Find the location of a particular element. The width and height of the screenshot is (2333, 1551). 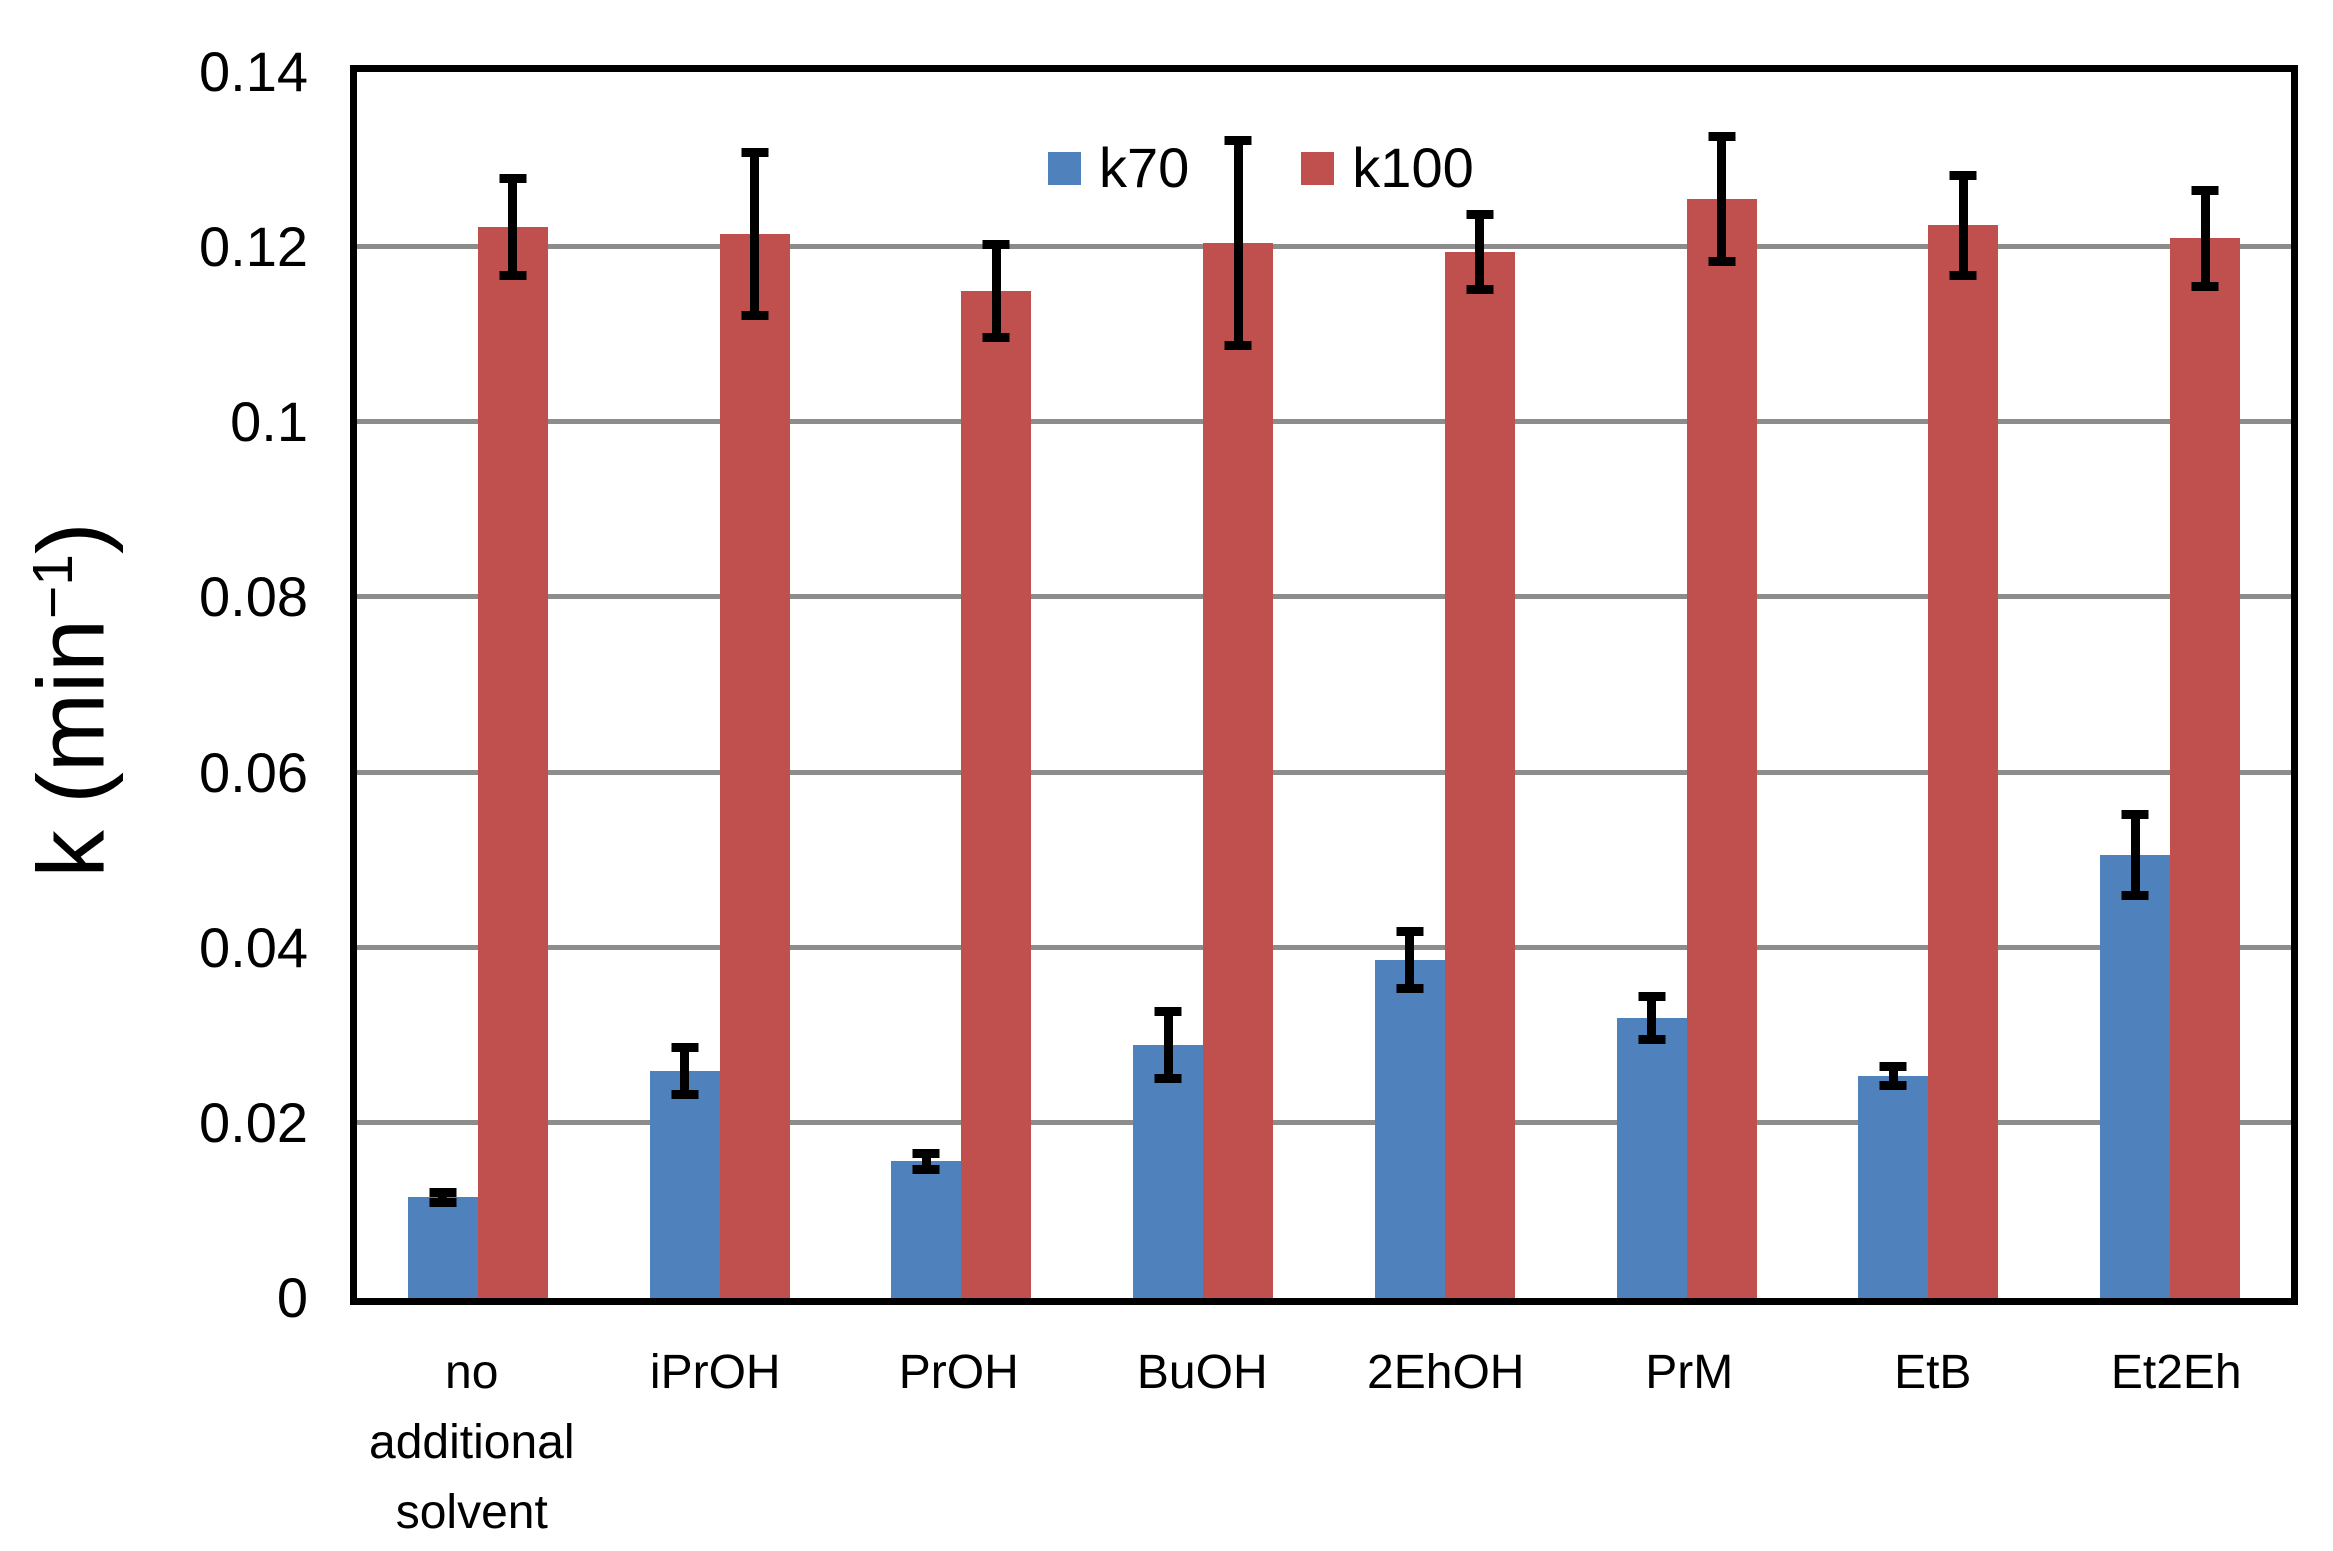

error-bar-k70-no-additional-solvent is located at coordinates (443, 1197).